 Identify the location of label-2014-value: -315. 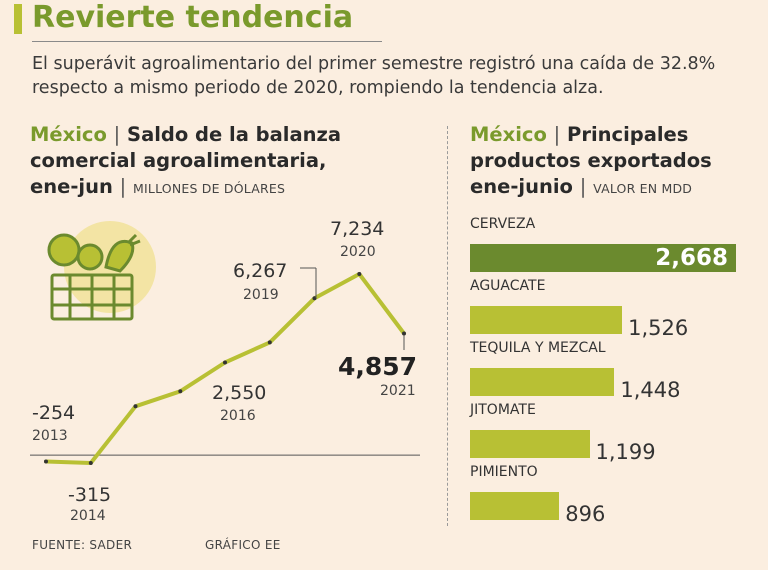
(90, 495).